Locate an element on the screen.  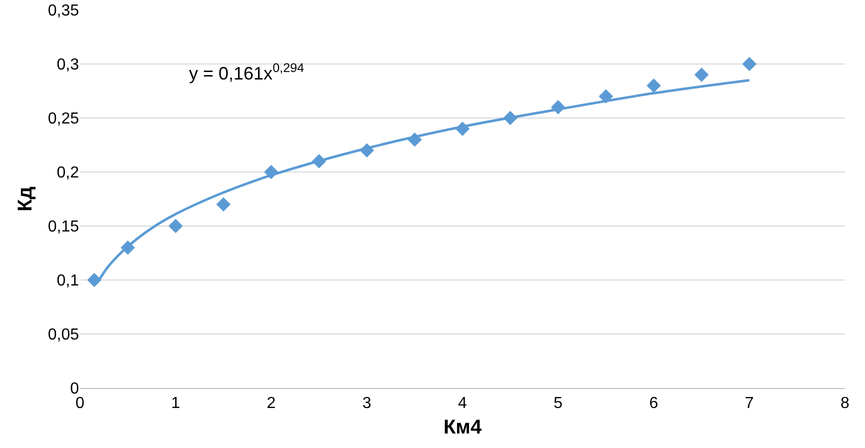
y-axis-title: Кд is located at coordinates (25, 199).